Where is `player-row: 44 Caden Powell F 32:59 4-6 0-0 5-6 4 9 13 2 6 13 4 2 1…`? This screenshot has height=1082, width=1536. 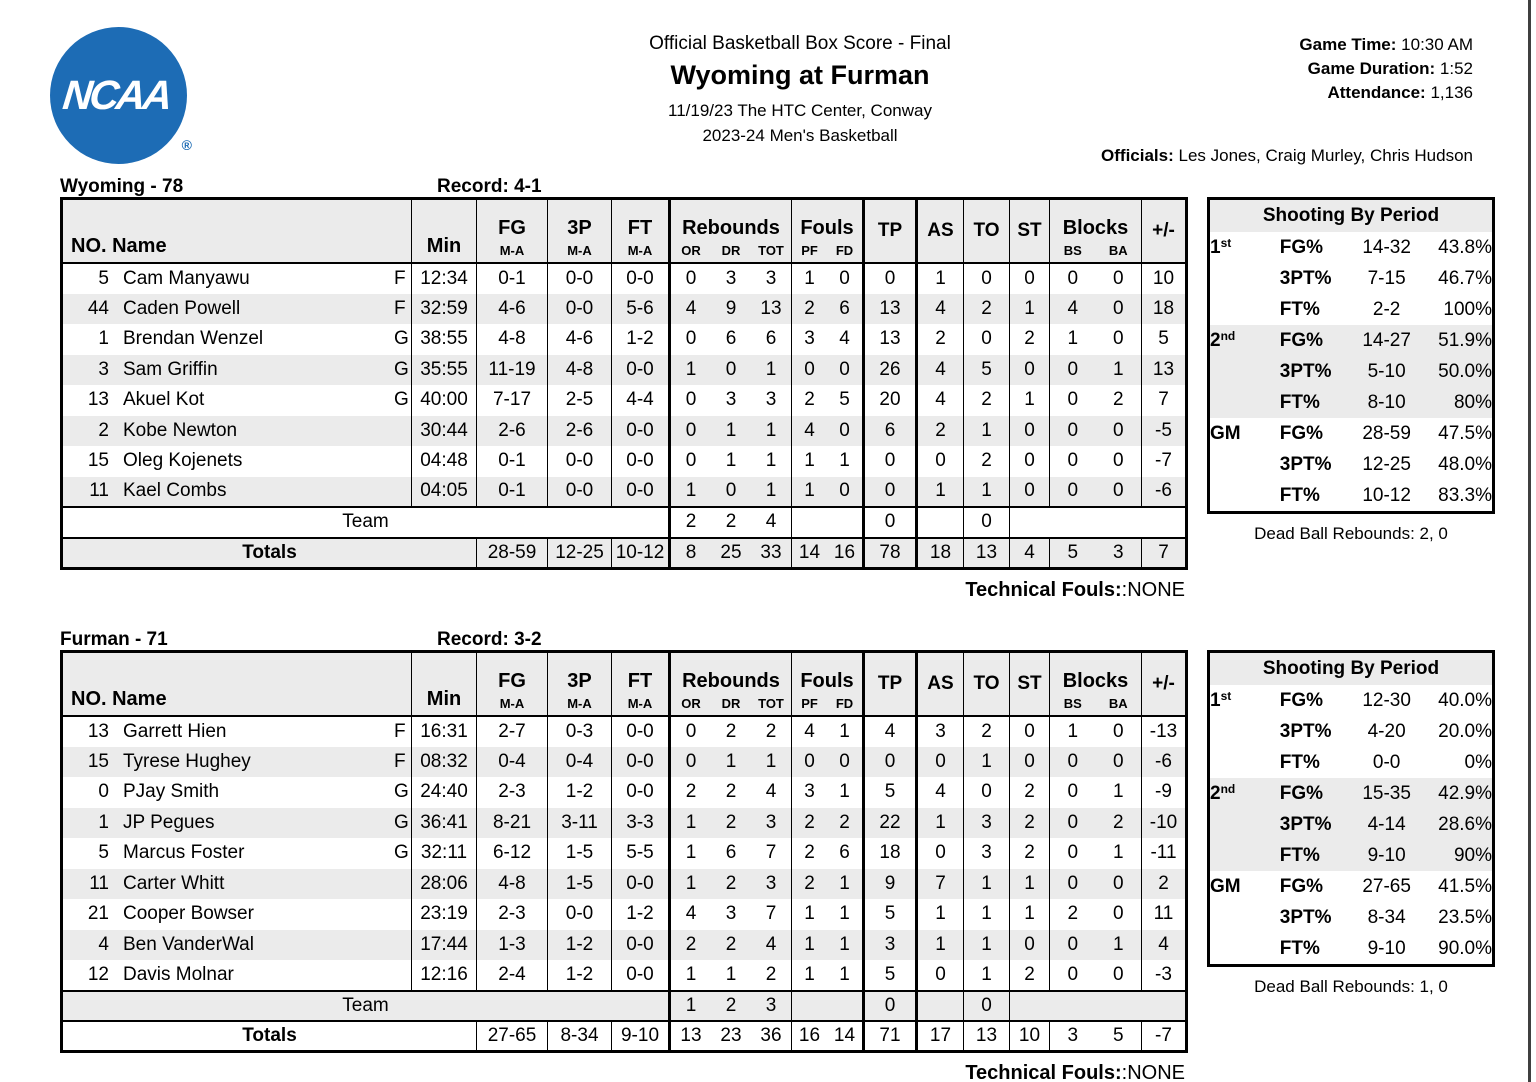 player-row: 44 Caden Powell F 32:59 4-6 0-0 5-6 4 9 13 2 6 13 4 2 1… is located at coordinates (624, 308).